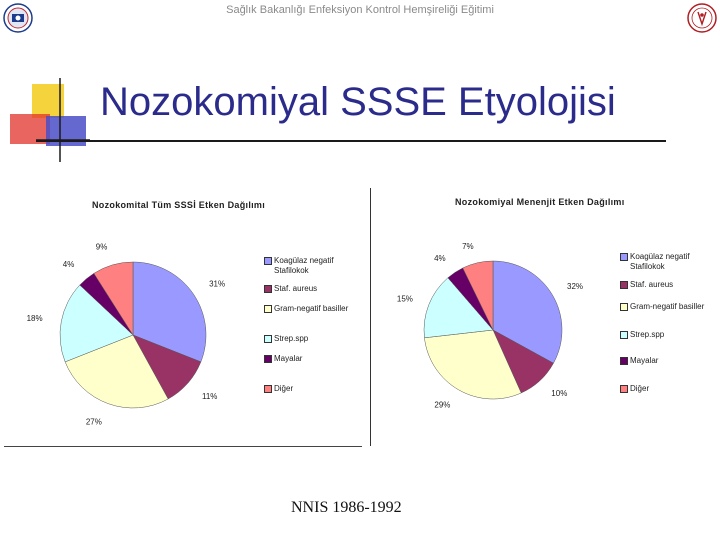 The image size is (720, 540). Describe the element at coordinates (50, 120) in the screenshot. I see `title-decoration` at that location.